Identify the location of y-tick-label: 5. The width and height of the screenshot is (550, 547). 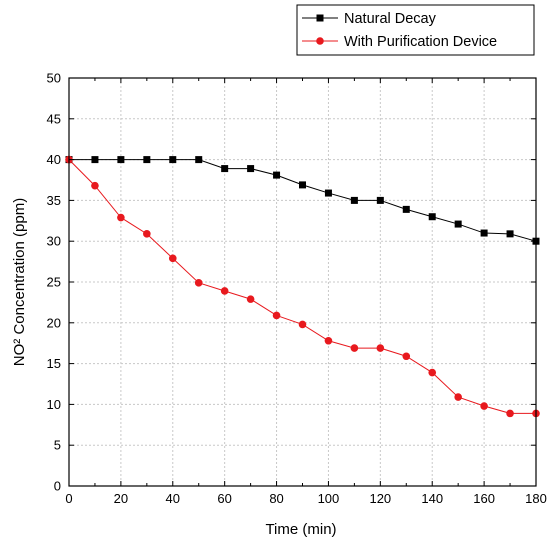
(57, 445).